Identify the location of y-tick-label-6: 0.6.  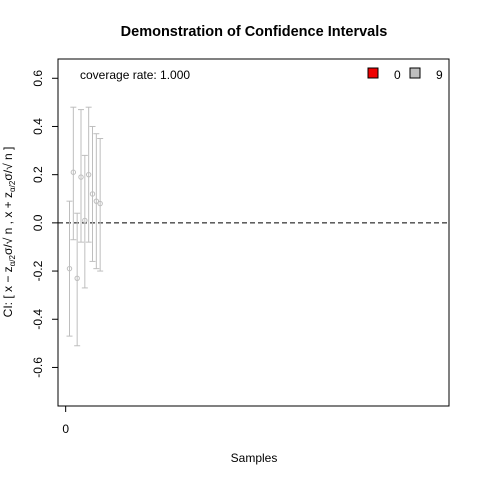
(38, 78).